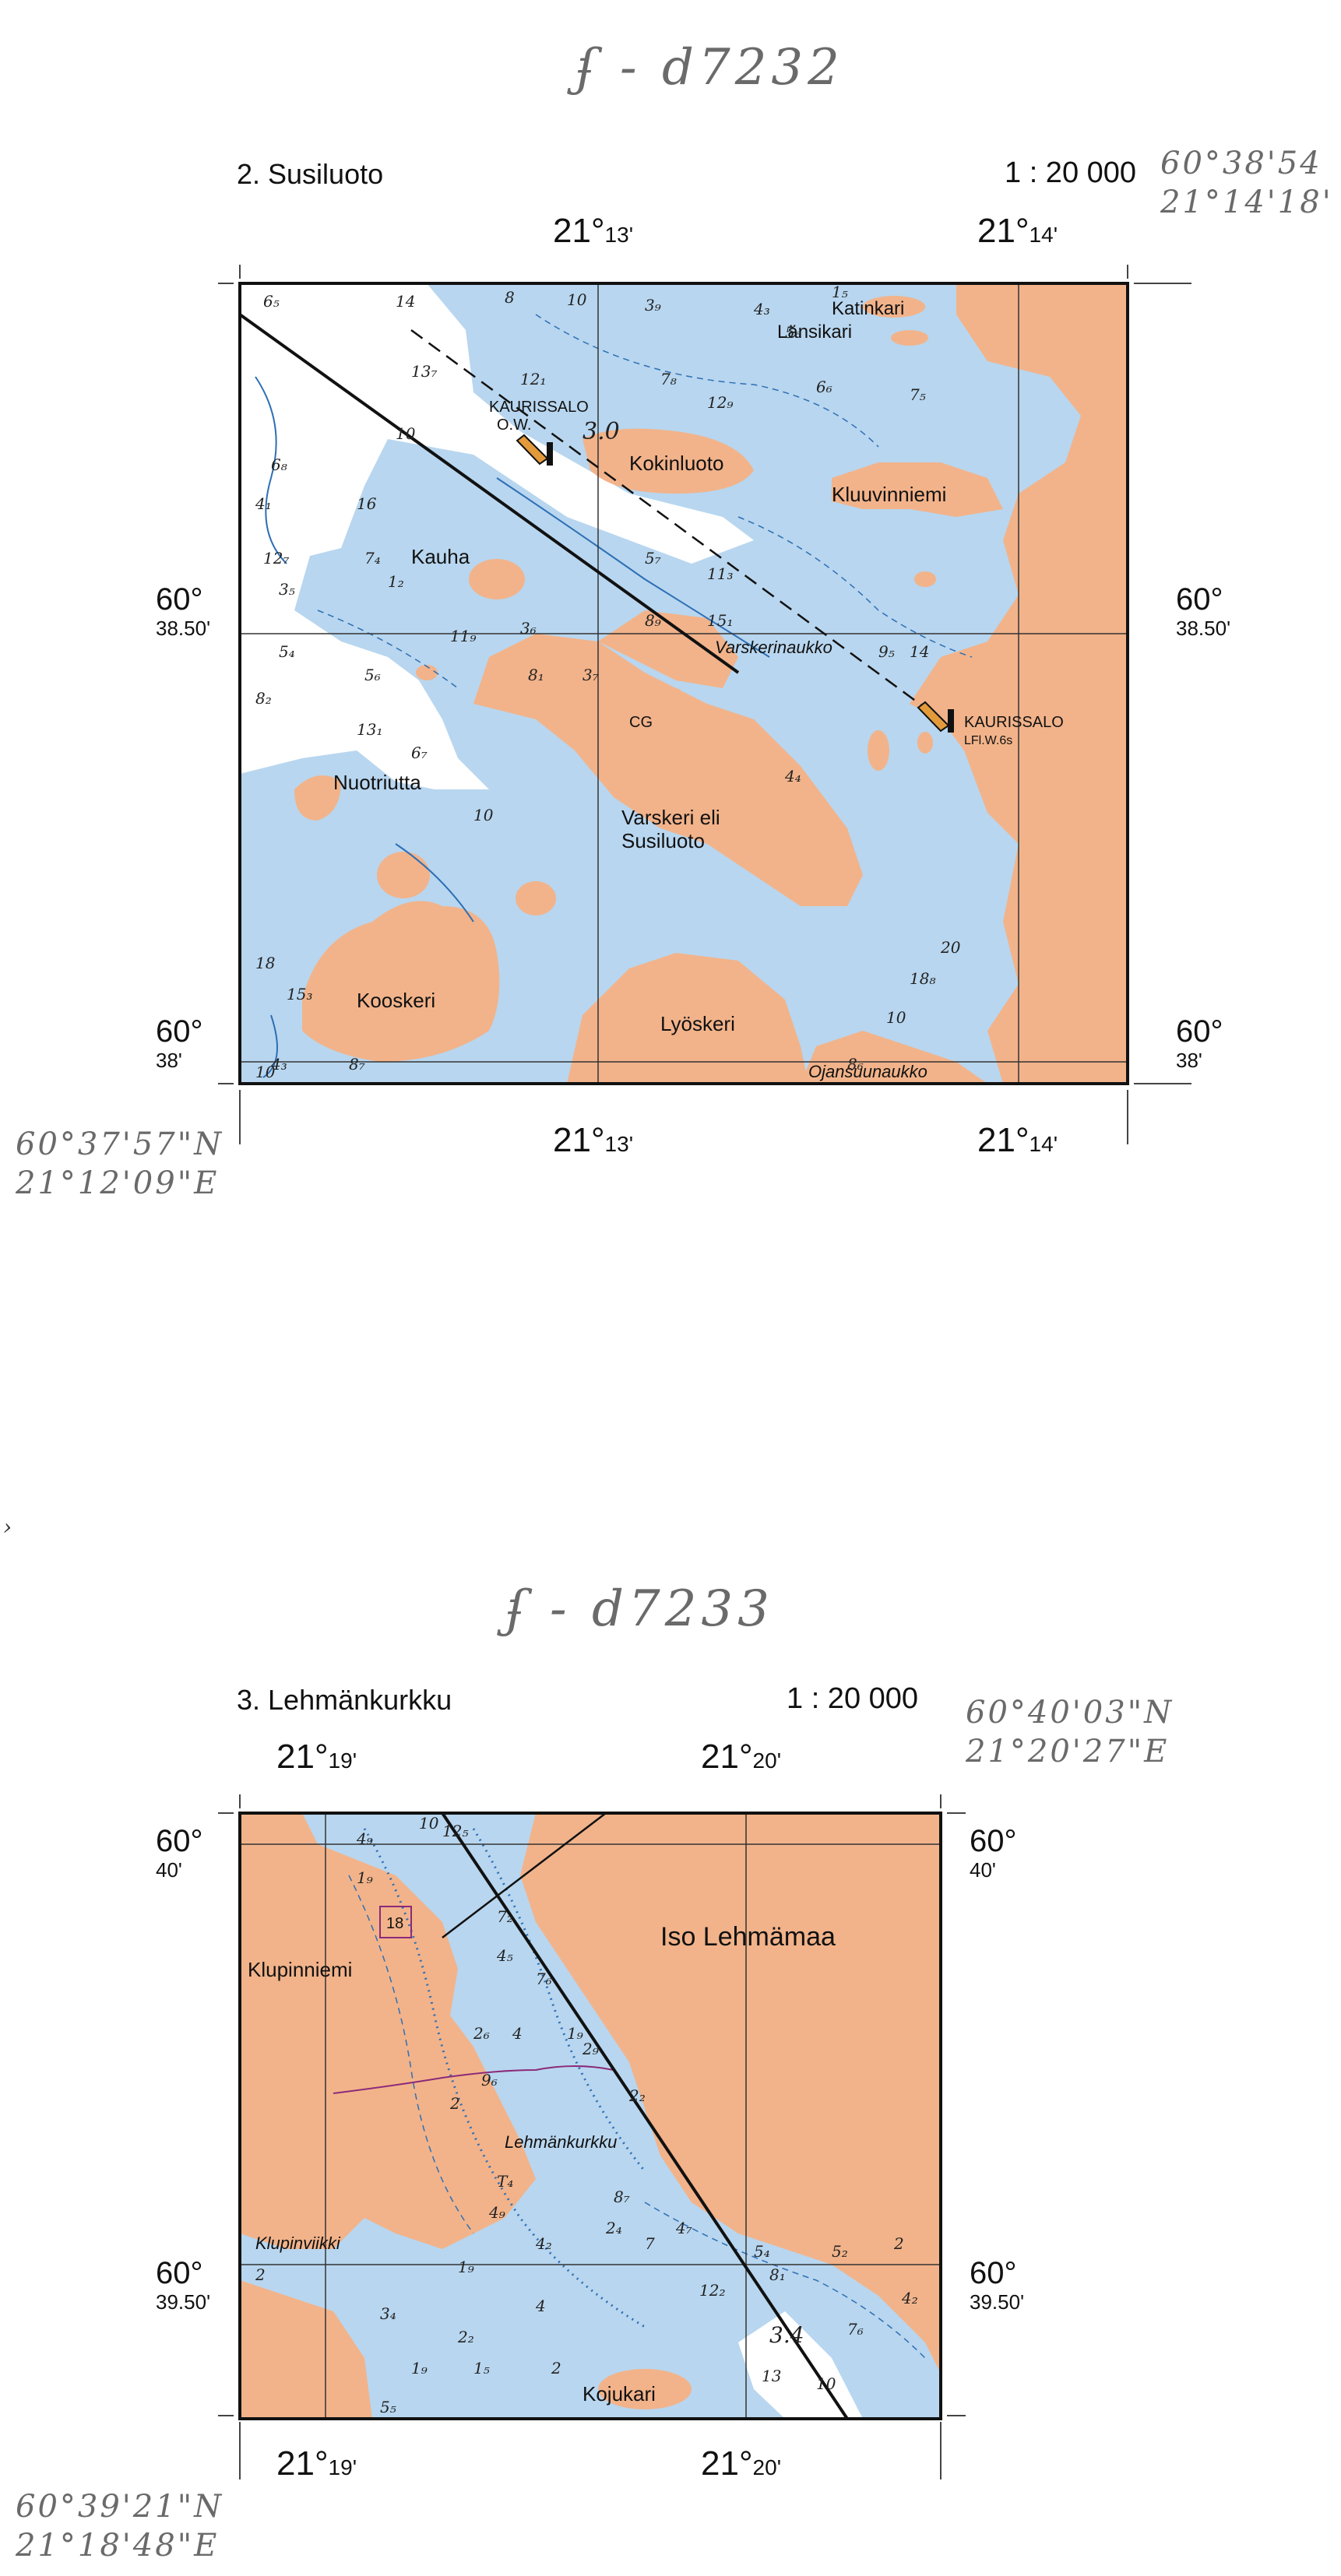 This screenshot has width=1341, height=2576. Describe the element at coordinates (401, 981) in the screenshot. I see `map1-land-kooskeri` at that location.